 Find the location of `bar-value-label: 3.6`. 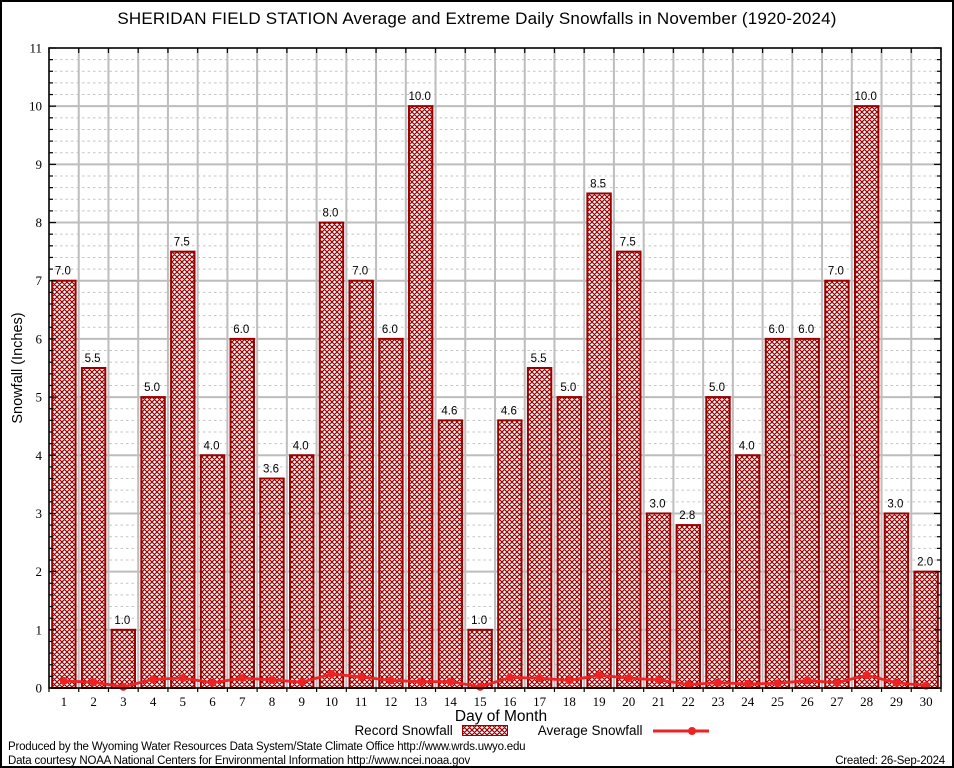

bar-value-label: 3.6 is located at coordinates (271, 470).